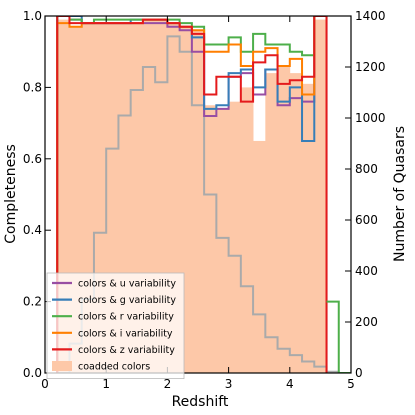 Image resolution: width=415 pixels, height=415 pixels. I want to click on y-right-tick-label: 1400, so click(370, 16).